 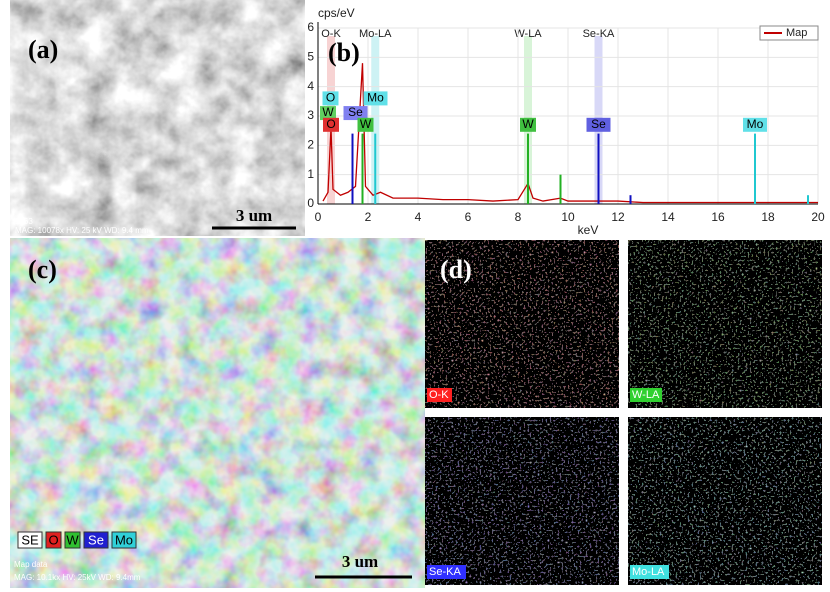 What do you see at coordinates (375, 34) in the screenshot?
I see `element-line-label: Mo-LA` at bounding box center [375, 34].